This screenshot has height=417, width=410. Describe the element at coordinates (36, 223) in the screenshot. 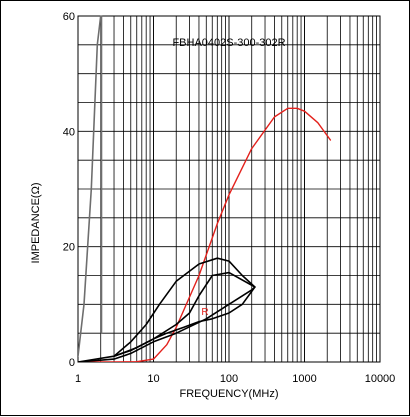

I see `y-axis-label: IMPEDANCE(Ω)` at that location.